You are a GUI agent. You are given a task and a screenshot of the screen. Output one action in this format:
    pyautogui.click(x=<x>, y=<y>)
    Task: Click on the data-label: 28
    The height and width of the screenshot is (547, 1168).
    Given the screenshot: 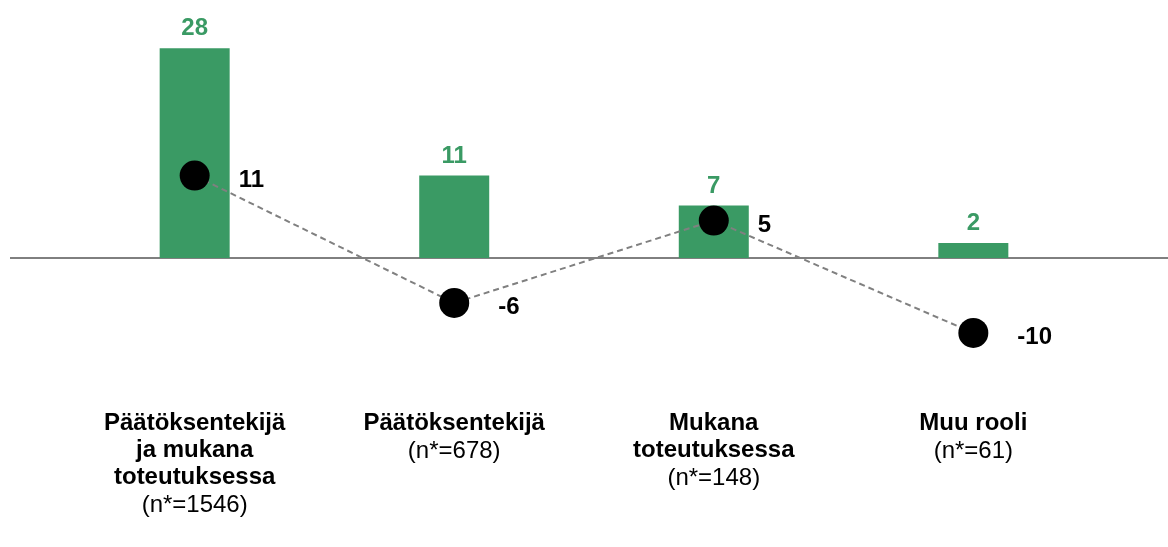 What is the action you would take?
    pyautogui.click(x=195, y=27)
    